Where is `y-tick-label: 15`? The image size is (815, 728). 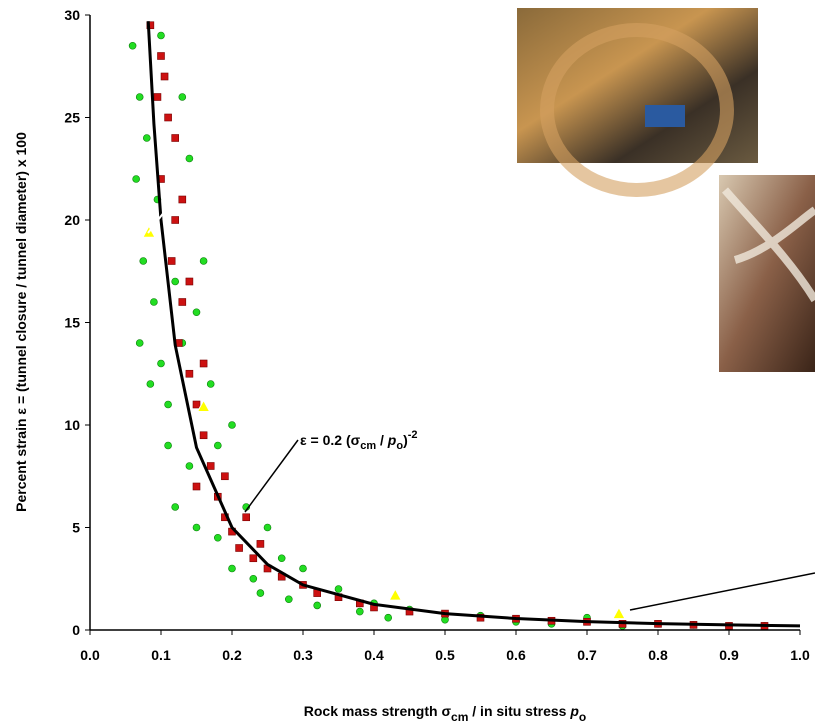 y-tick-label: 15 is located at coordinates (72, 323).